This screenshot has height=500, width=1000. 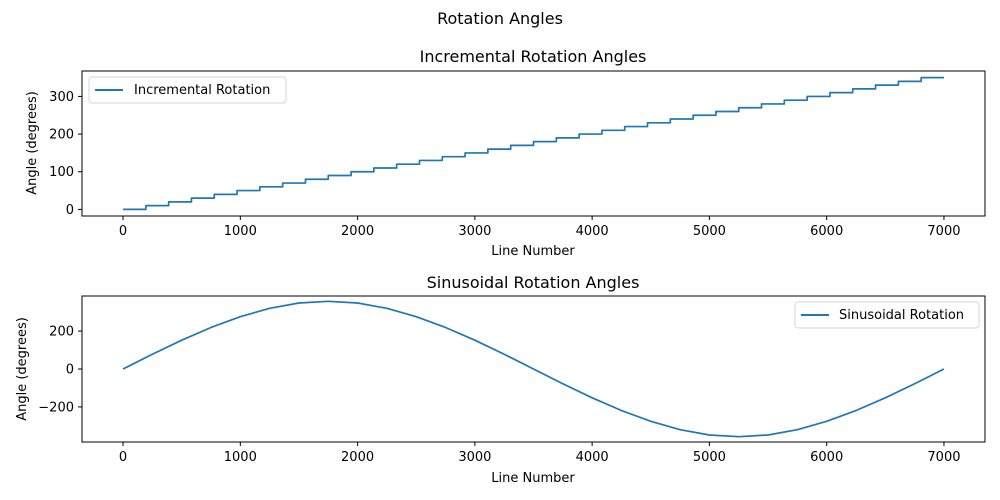 I want to click on incremental-y-tick-label: 100, so click(x=61, y=172).